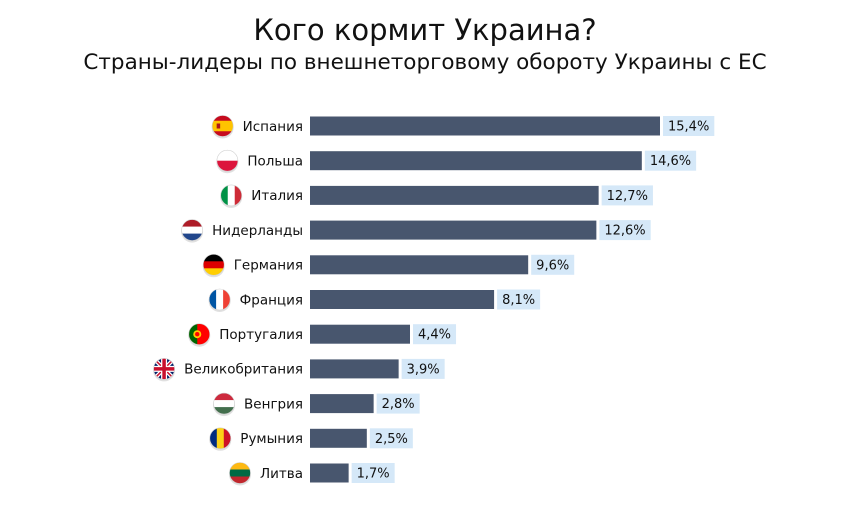 The image size is (850, 510). I want to click on value-label: 15,4%, so click(688, 127).